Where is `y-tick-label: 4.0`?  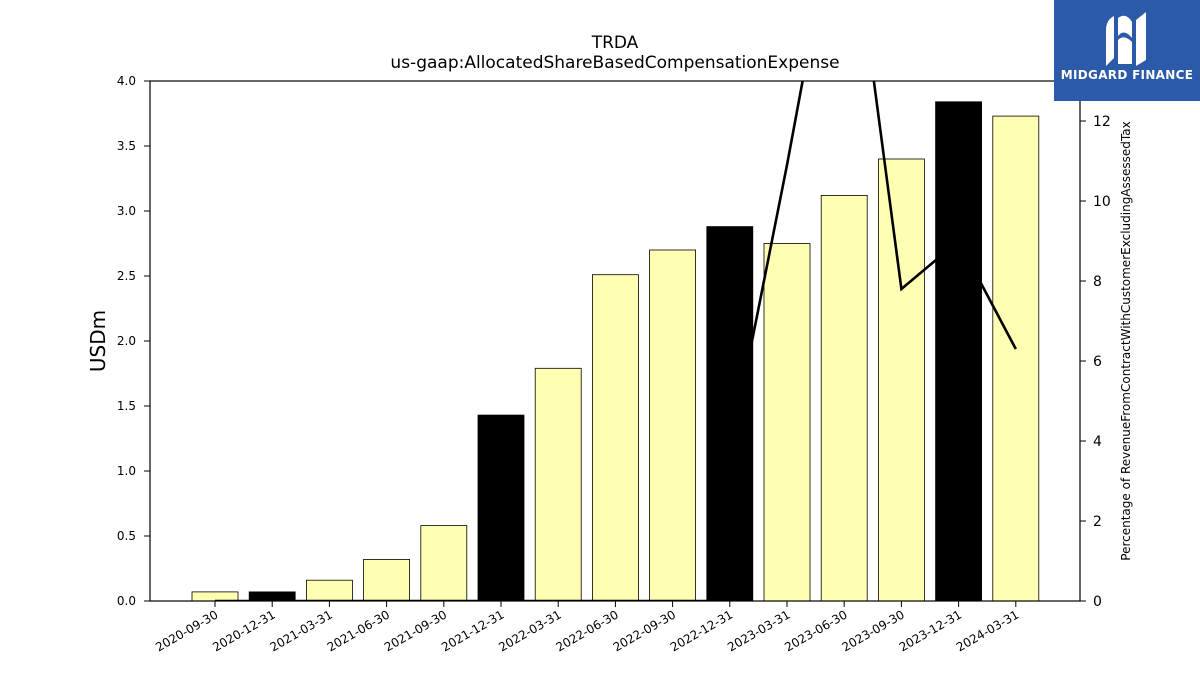 y-tick-label: 4.0 is located at coordinates (126, 81).